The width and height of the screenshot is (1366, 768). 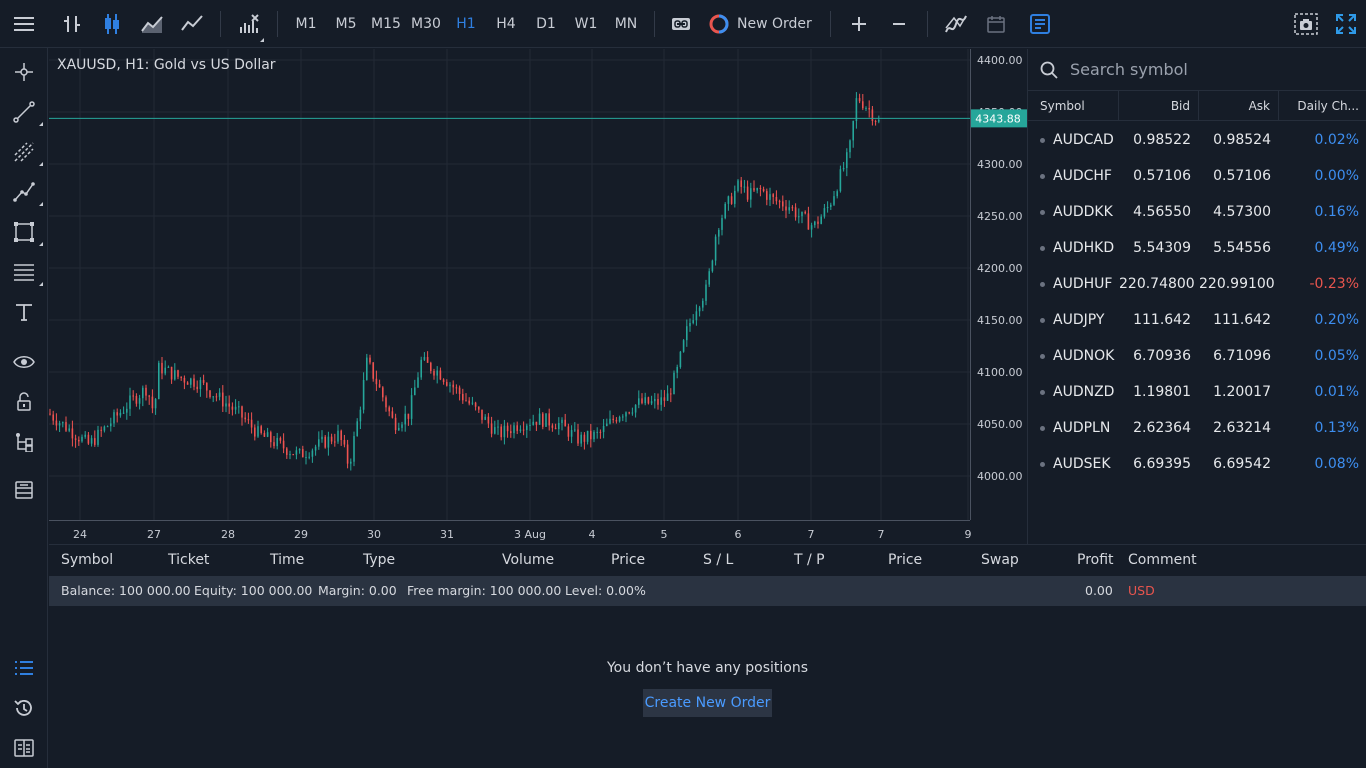 What do you see at coordinates (760, 24) in the screenshot?
I see `new-order-button: New Order` at bounding box center [760, 24].